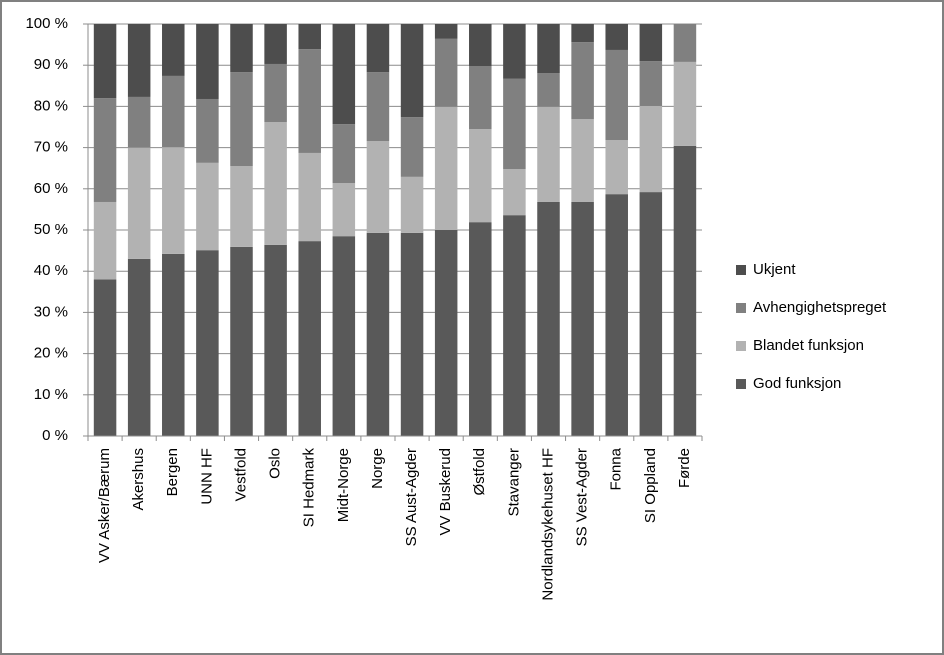  I want to click on y-tick-label: 50 %, so click(51, 229).